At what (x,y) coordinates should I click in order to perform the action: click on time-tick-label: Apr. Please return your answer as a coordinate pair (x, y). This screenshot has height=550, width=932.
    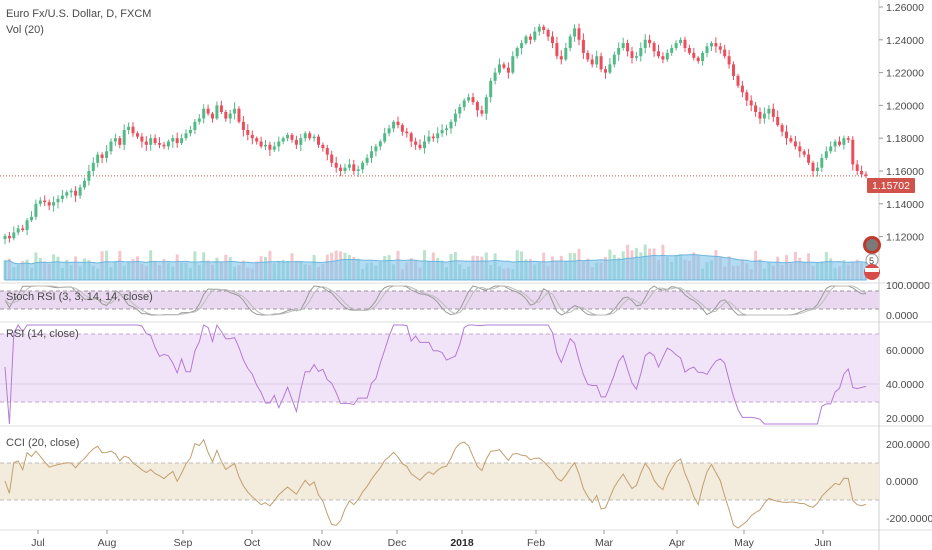
    Looking at the image, I should click on (677, 543).